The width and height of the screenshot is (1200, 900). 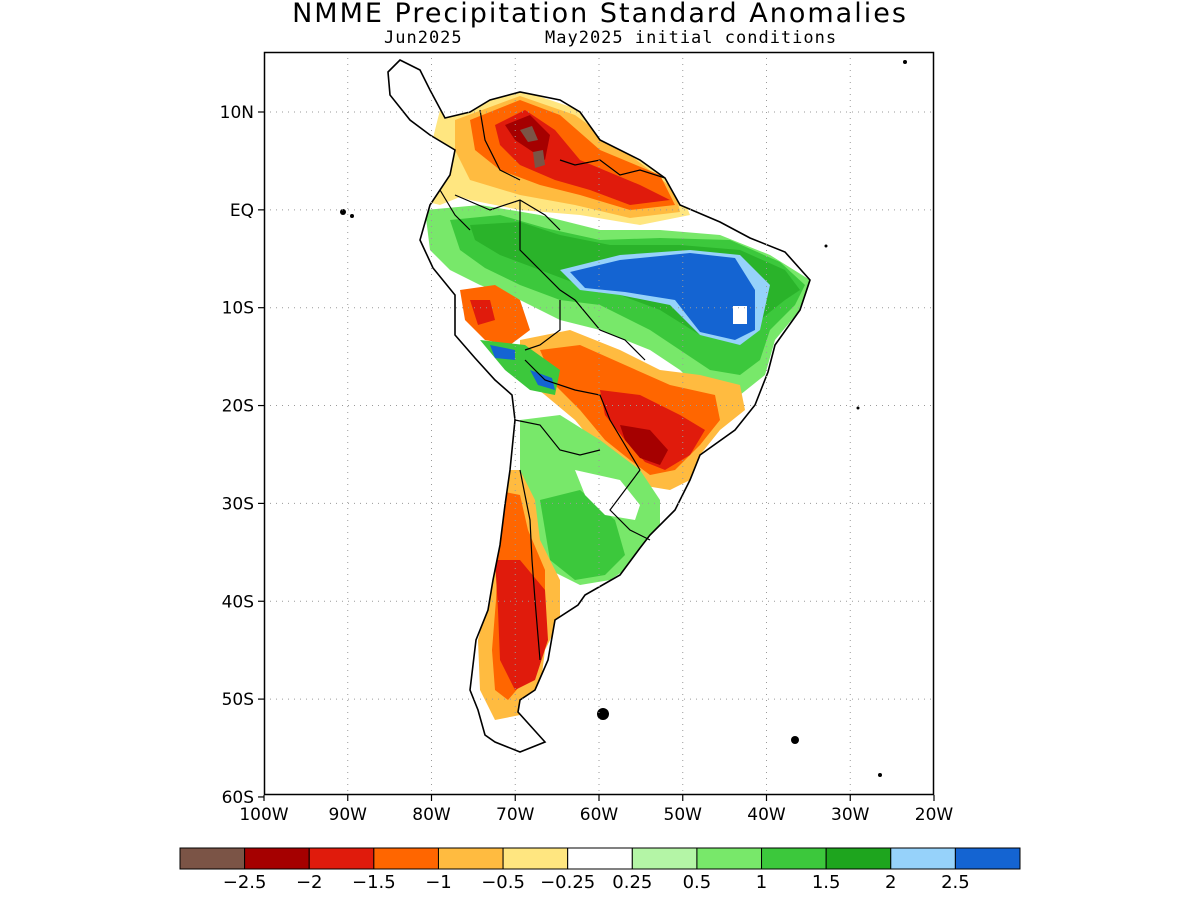 I want to click on map-title: NMME Precipitation Standard Anomalies, so click(x=600, y=14).